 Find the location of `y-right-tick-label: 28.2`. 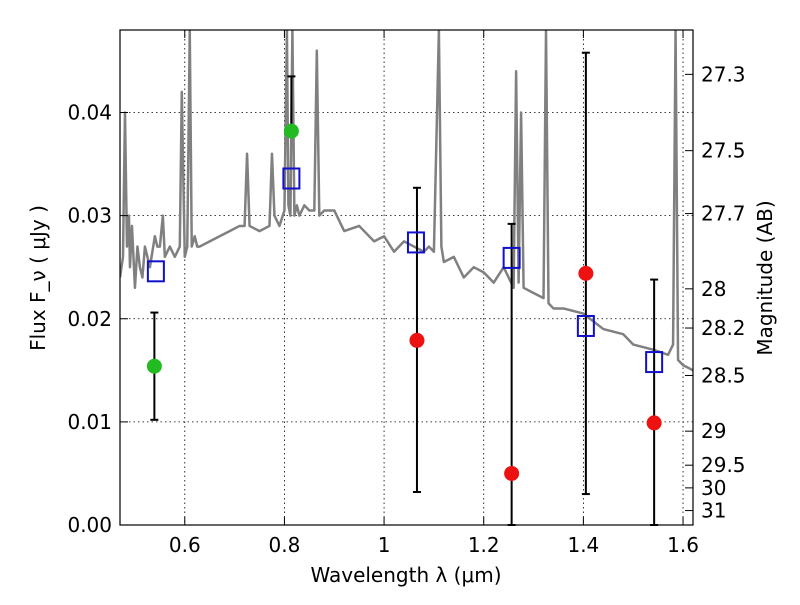

y-right-tick-label: 28.2 is located at coordinates (723, 328).